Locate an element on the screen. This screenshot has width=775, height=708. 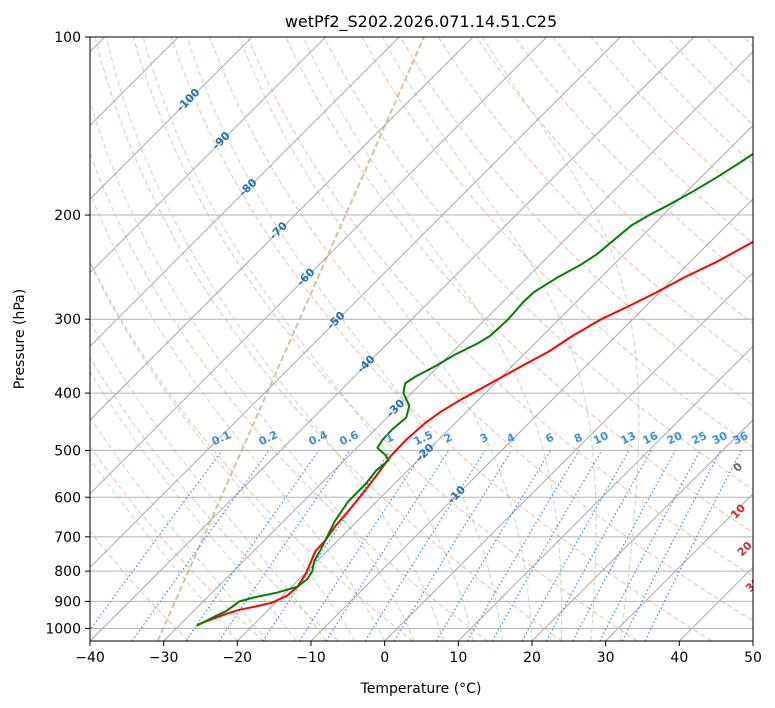
y-axis-label: Pressure (hPa) is located at coordinates (20, 339).